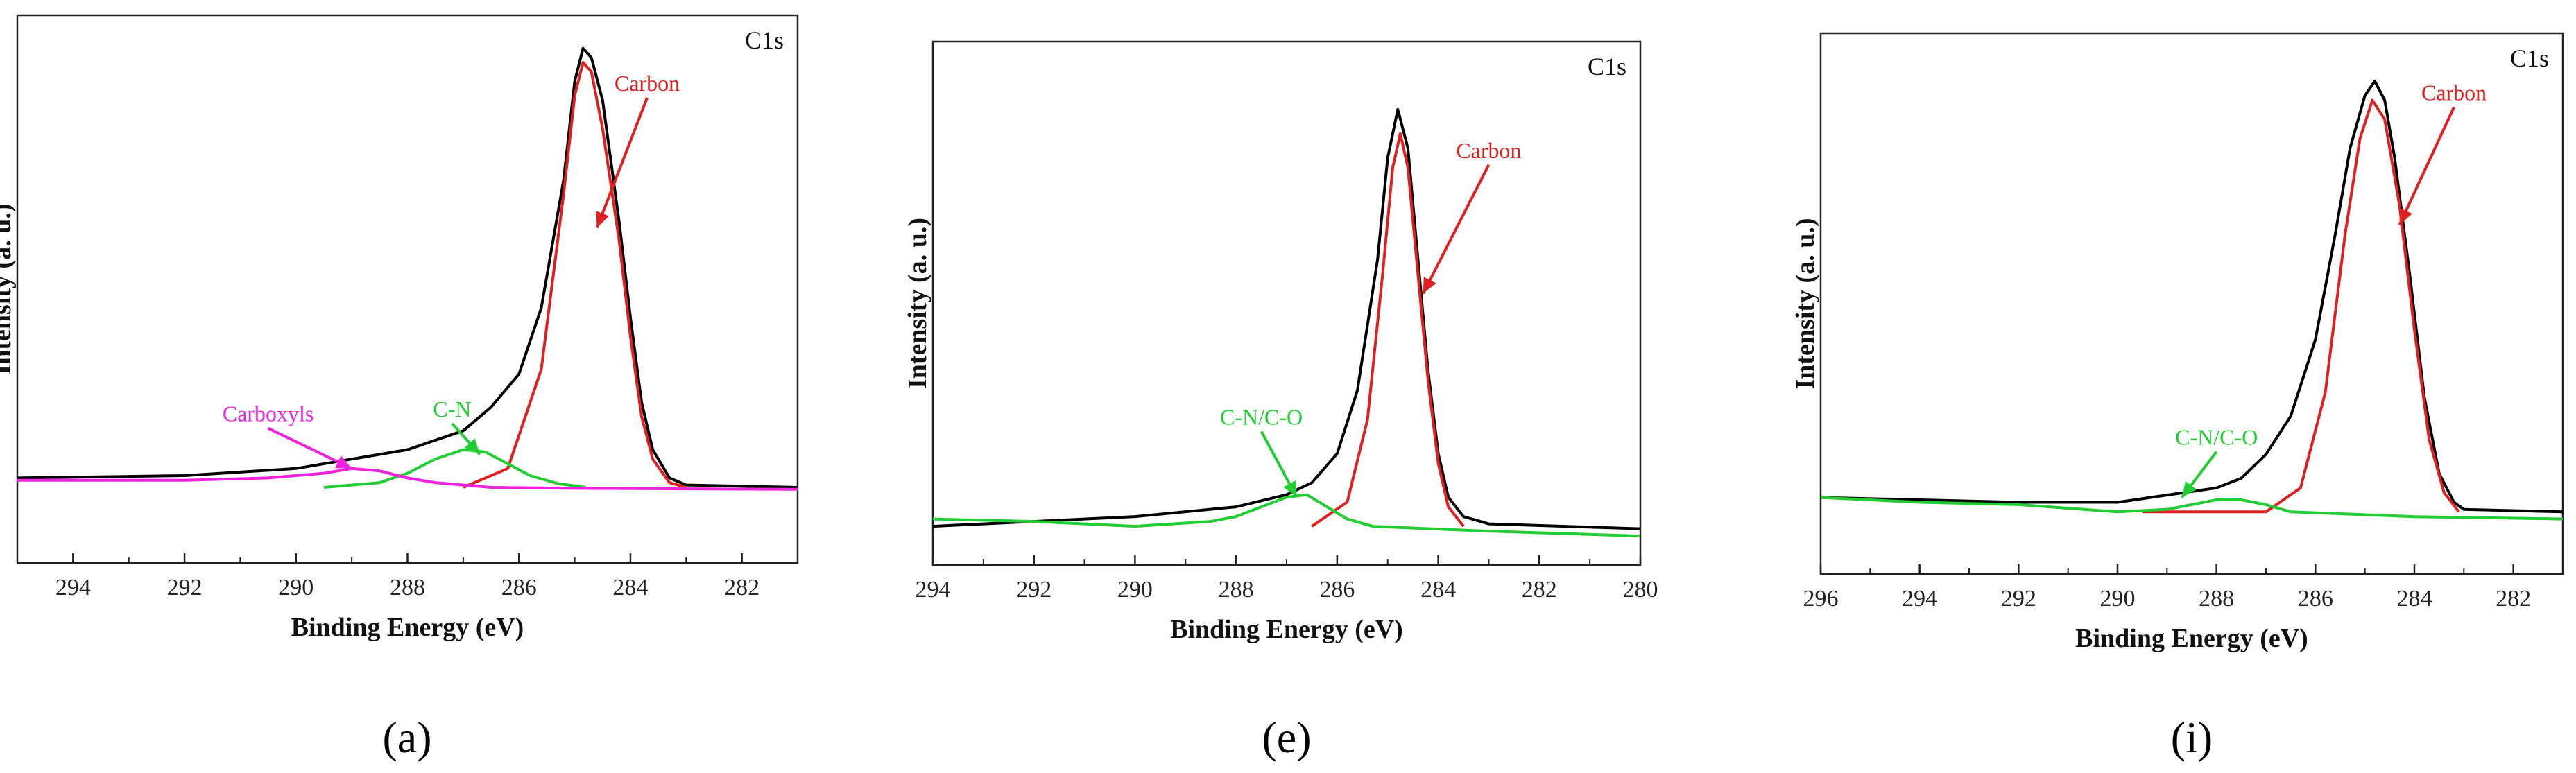  I want to click on panel-label-i: (i), so click(2192, 737).